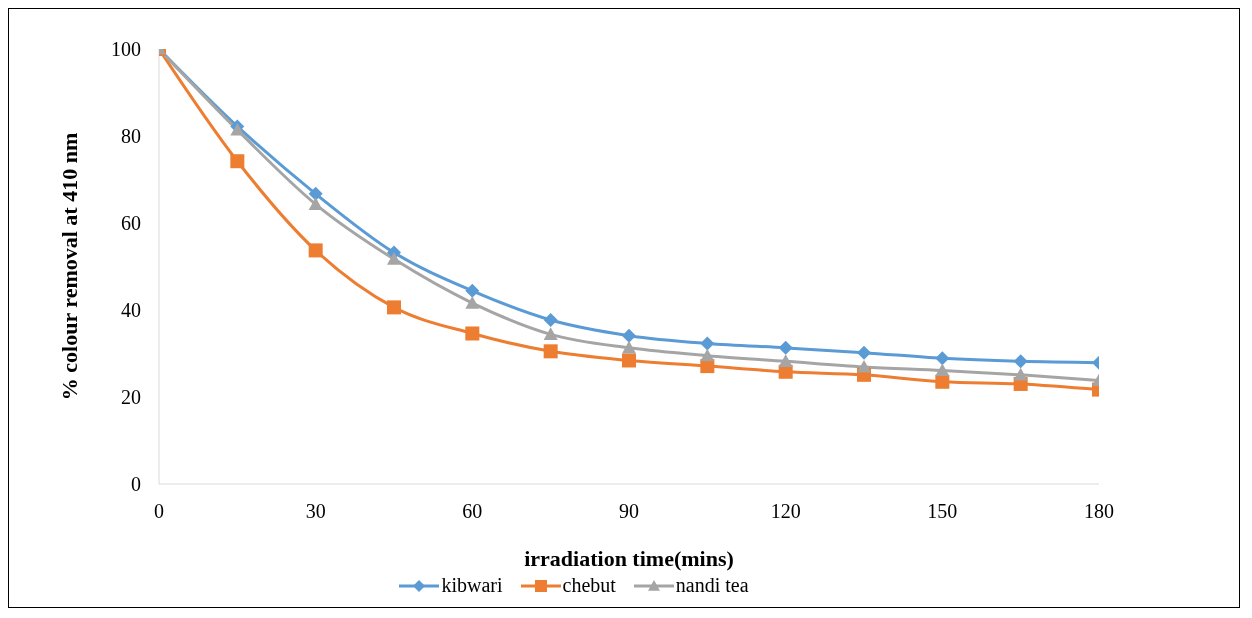 This screenshot has width=1252, height=618. What do you see at coordinates (472, 511) in the screenshot?
I see `x-tick-label: 60` at bounding box center [472, 511].